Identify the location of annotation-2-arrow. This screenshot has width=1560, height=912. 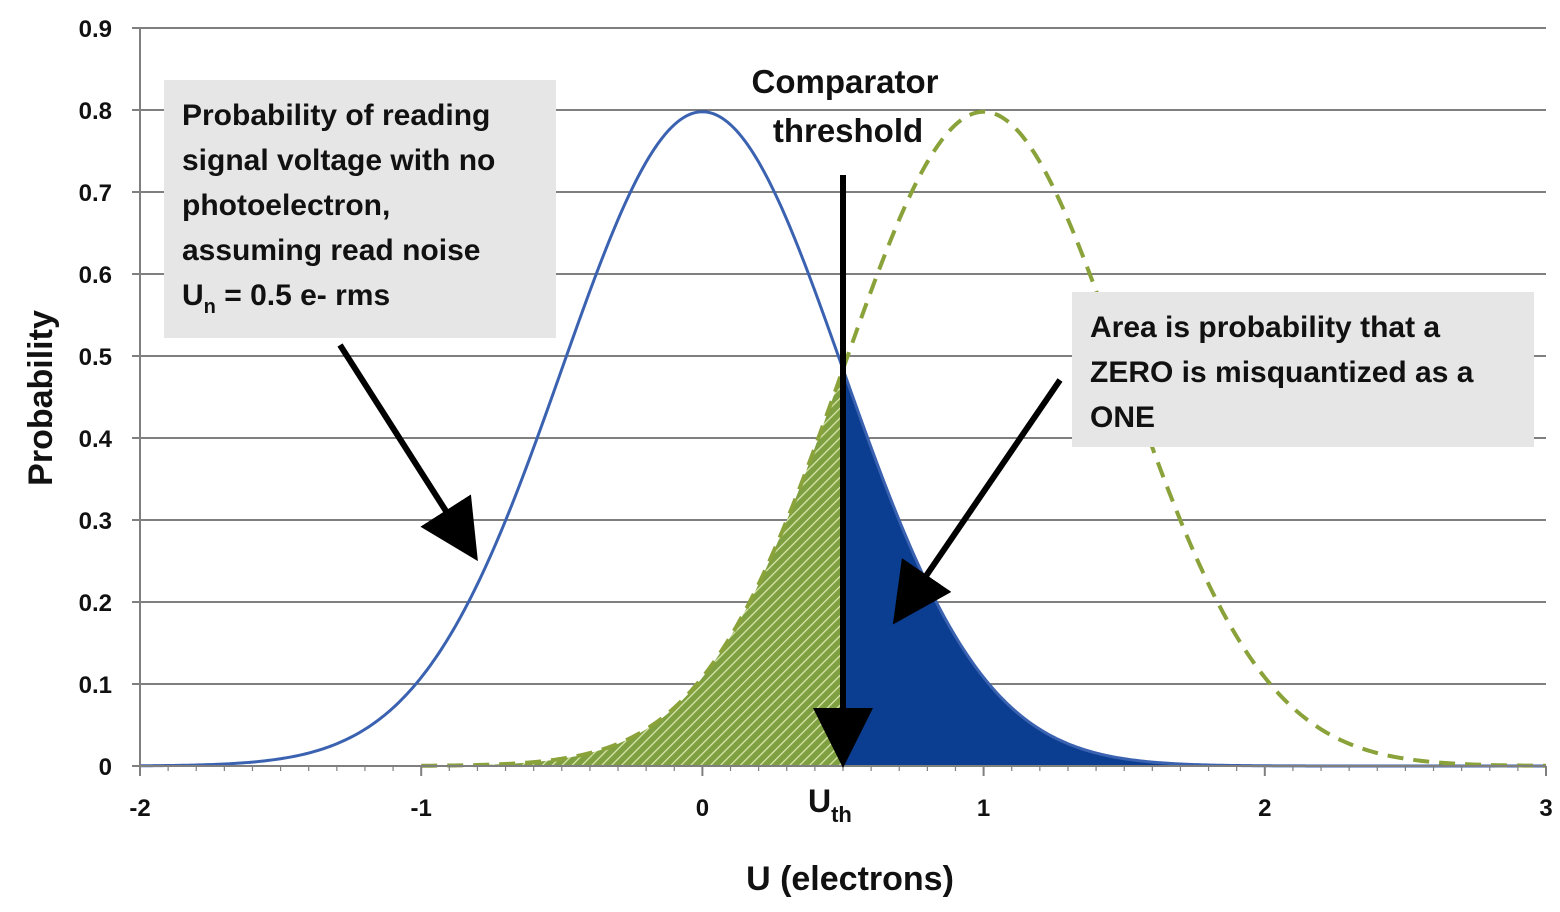
(977, 501).